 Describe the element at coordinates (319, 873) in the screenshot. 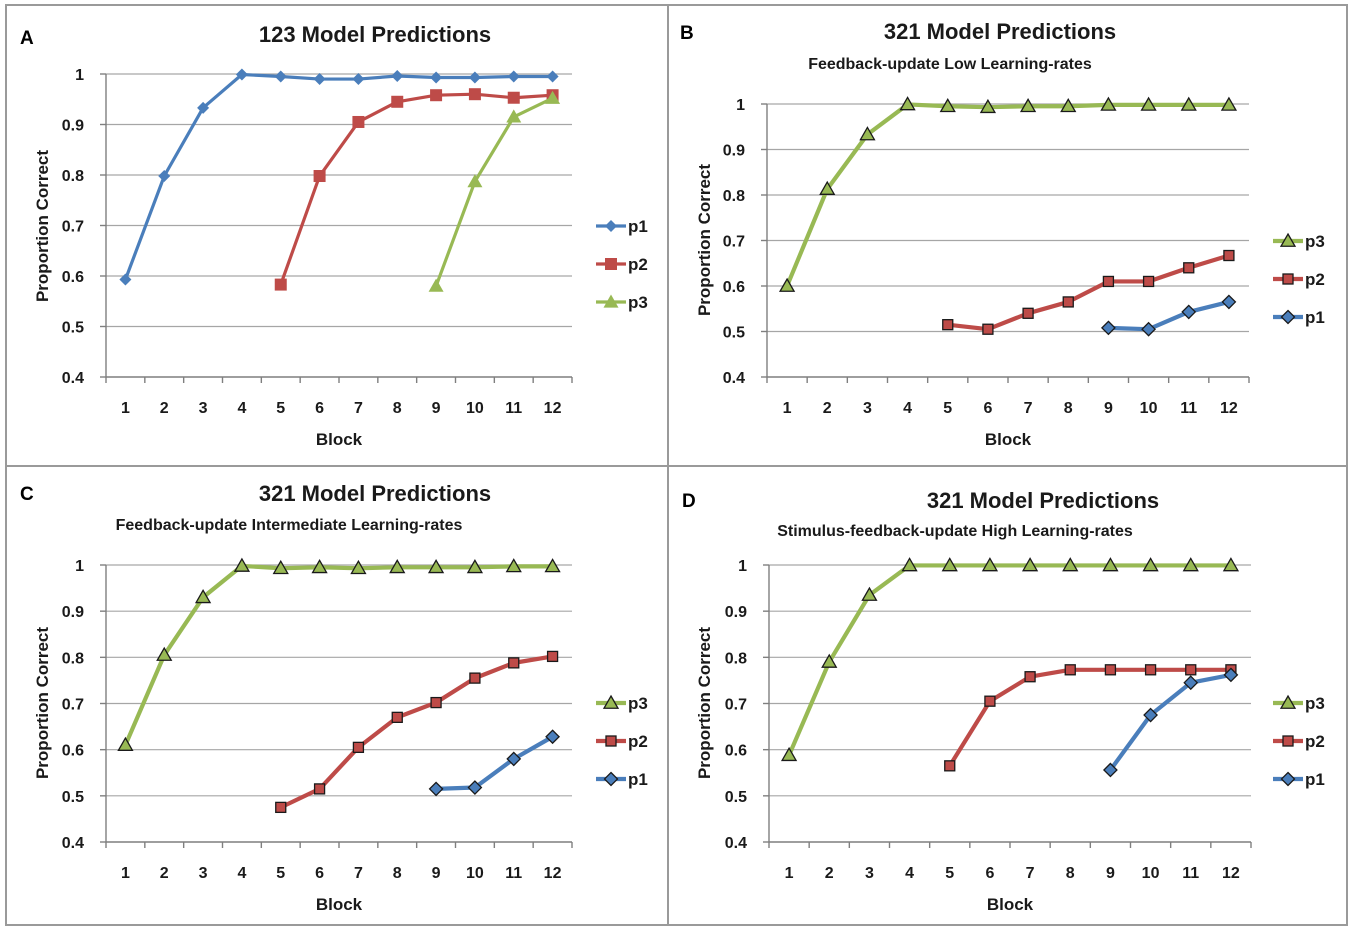

I see `x-tick-label: 6` at that location.